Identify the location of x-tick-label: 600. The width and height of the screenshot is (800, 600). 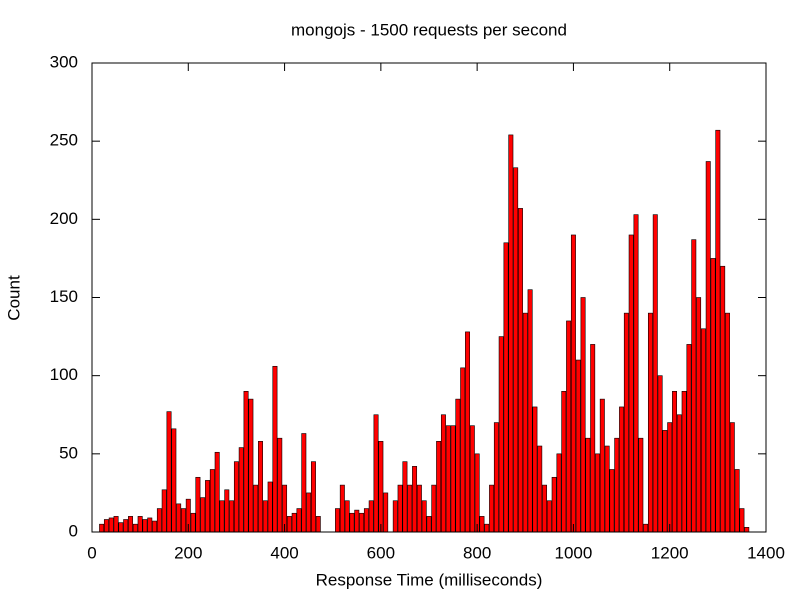
(381, 552).